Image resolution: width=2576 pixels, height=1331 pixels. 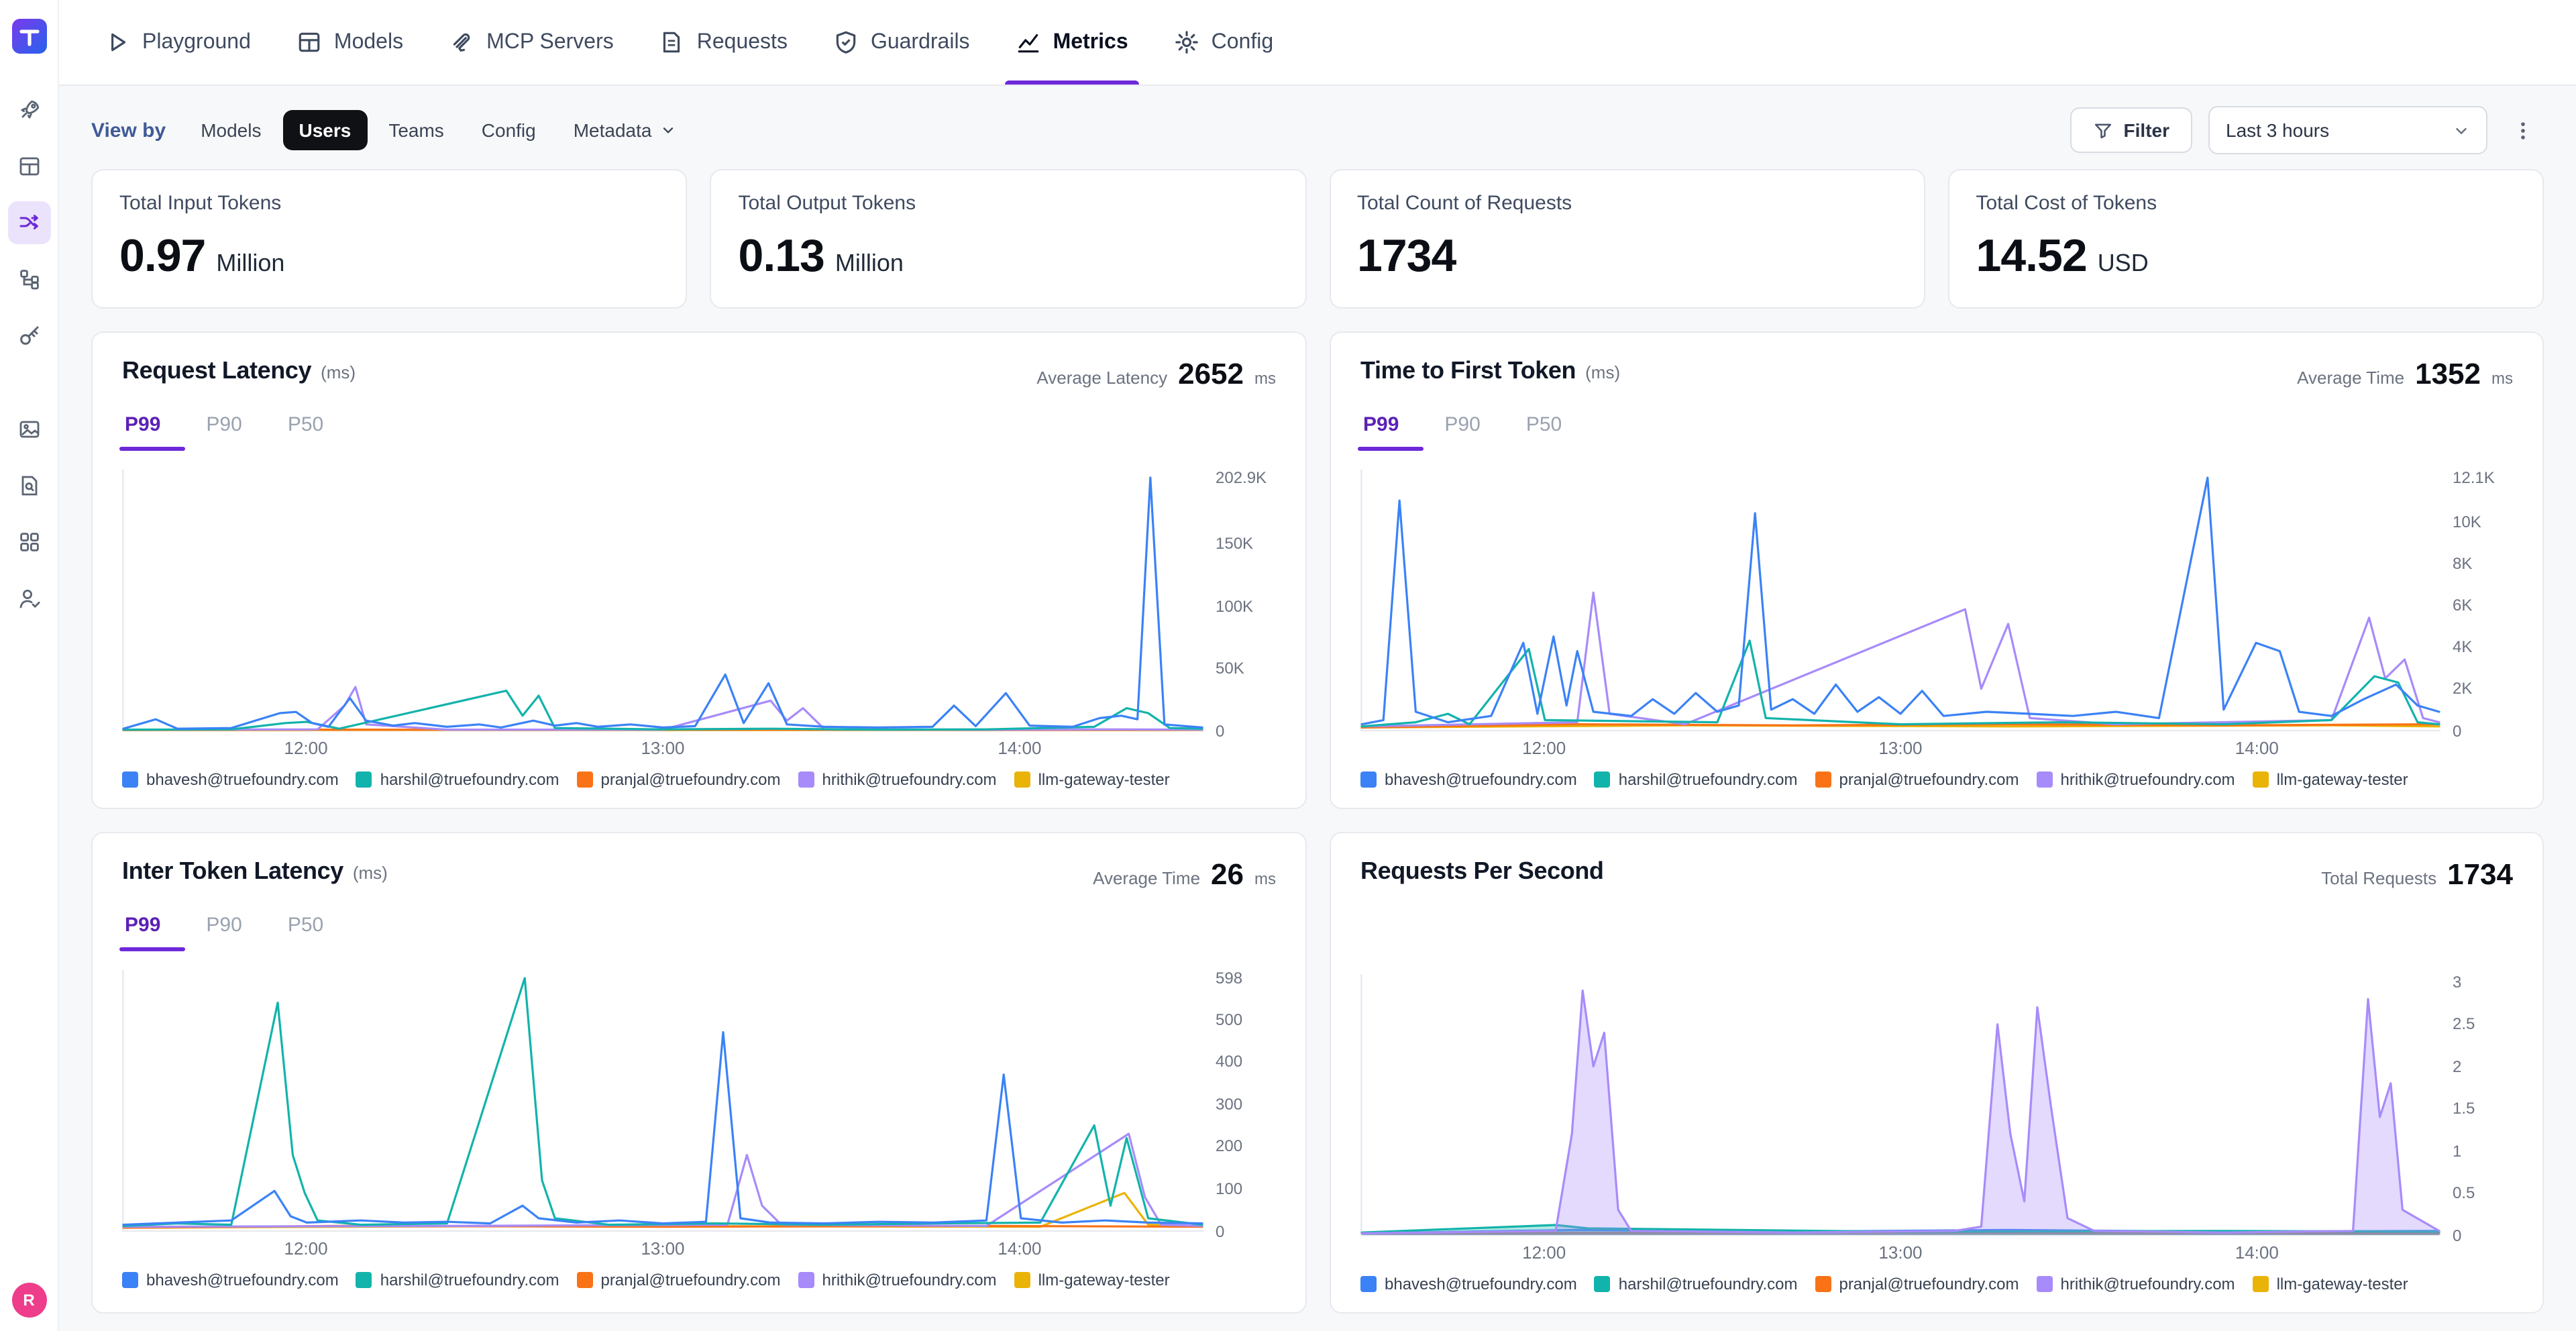 I want to click on view-by-option-label: Teams, so click(x=416, y=130).